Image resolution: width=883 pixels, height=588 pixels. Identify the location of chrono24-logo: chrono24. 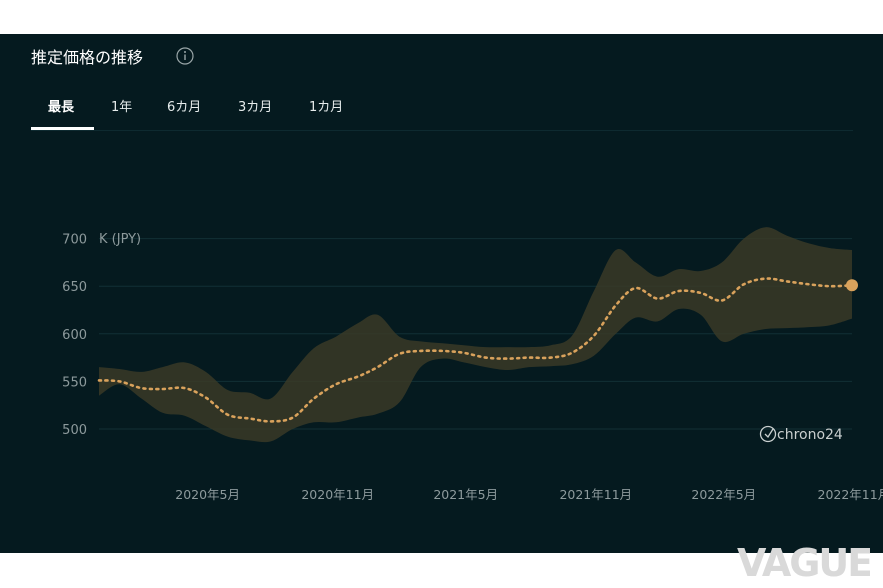
(801, 434).